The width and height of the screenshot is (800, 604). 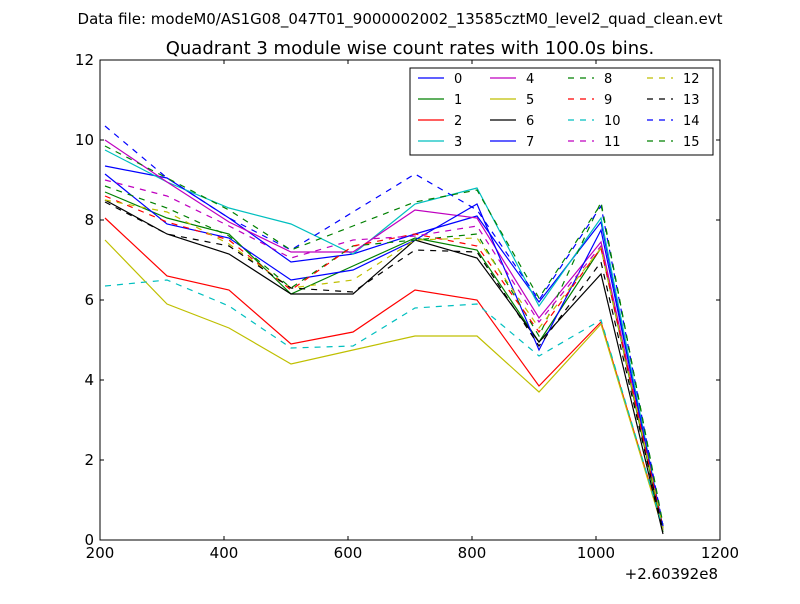 I want to click on x-offset-label: +2.60392e8, so click(x=671, y=574).